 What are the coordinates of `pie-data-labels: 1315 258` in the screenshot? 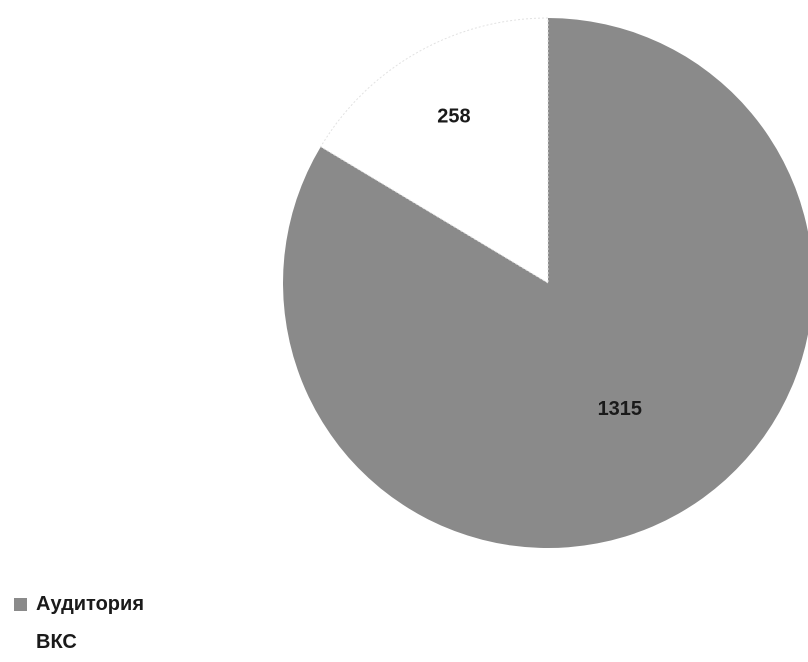 It's located at (539, 262).